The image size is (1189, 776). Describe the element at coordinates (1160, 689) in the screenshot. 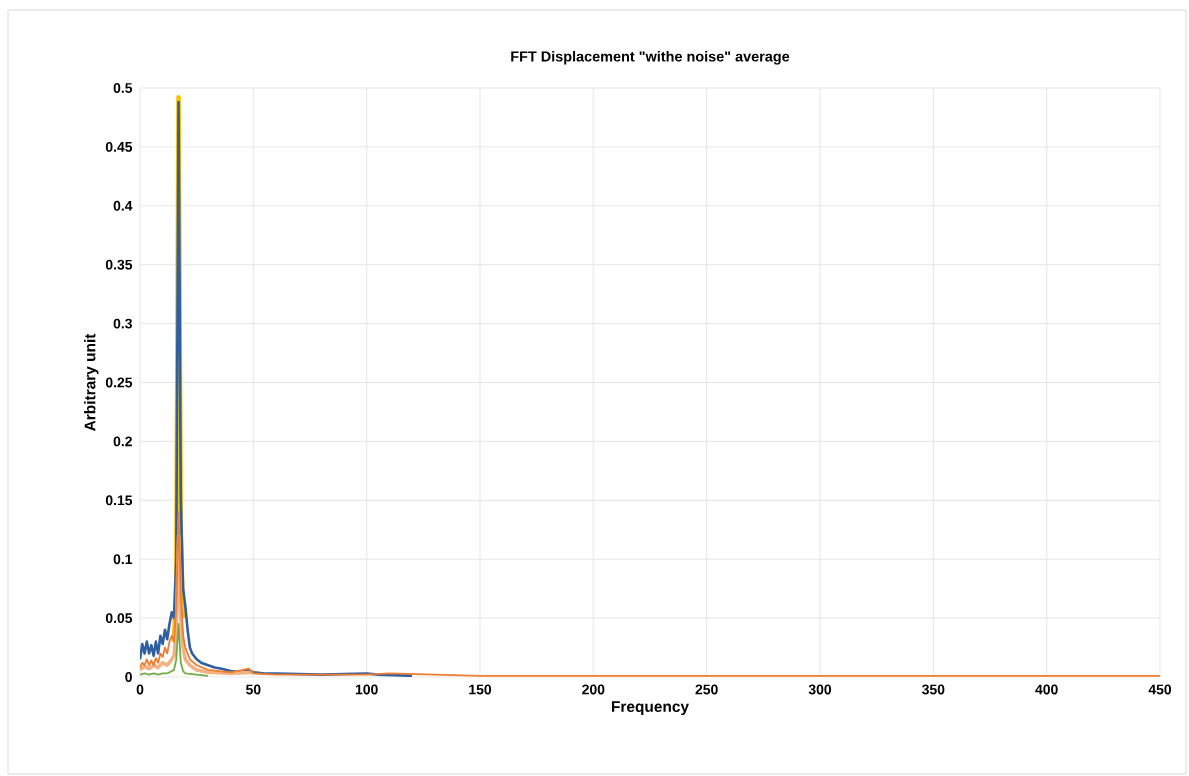

I see `x-tick-label: 450` at that location.